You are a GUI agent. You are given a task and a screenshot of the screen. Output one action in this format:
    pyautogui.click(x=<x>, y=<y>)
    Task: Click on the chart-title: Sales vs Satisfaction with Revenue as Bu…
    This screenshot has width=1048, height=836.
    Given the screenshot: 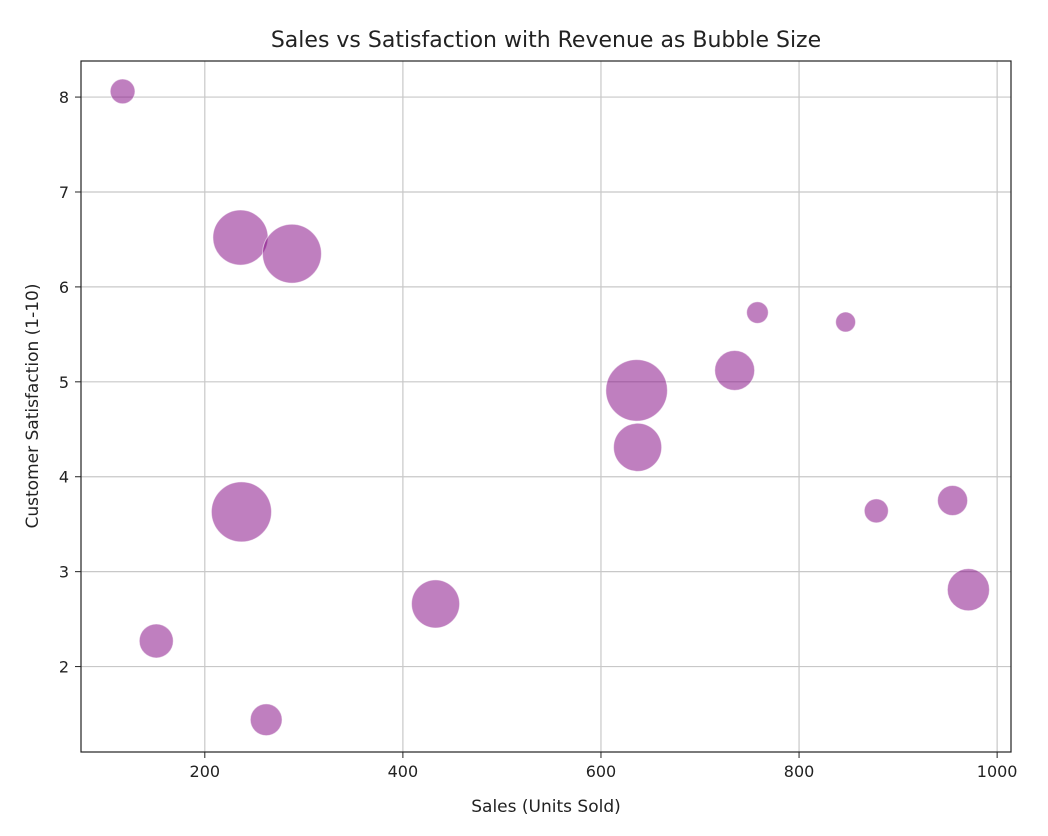 What is the action you would take?
    pyautogui.click(x=546, y=40)
    